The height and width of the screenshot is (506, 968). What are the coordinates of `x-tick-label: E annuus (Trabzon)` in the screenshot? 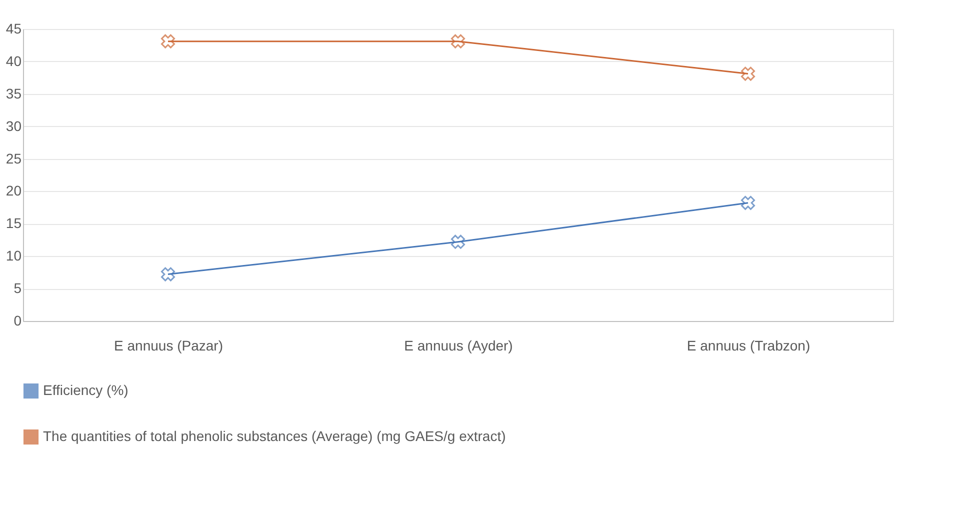 It's located at (748, 346).